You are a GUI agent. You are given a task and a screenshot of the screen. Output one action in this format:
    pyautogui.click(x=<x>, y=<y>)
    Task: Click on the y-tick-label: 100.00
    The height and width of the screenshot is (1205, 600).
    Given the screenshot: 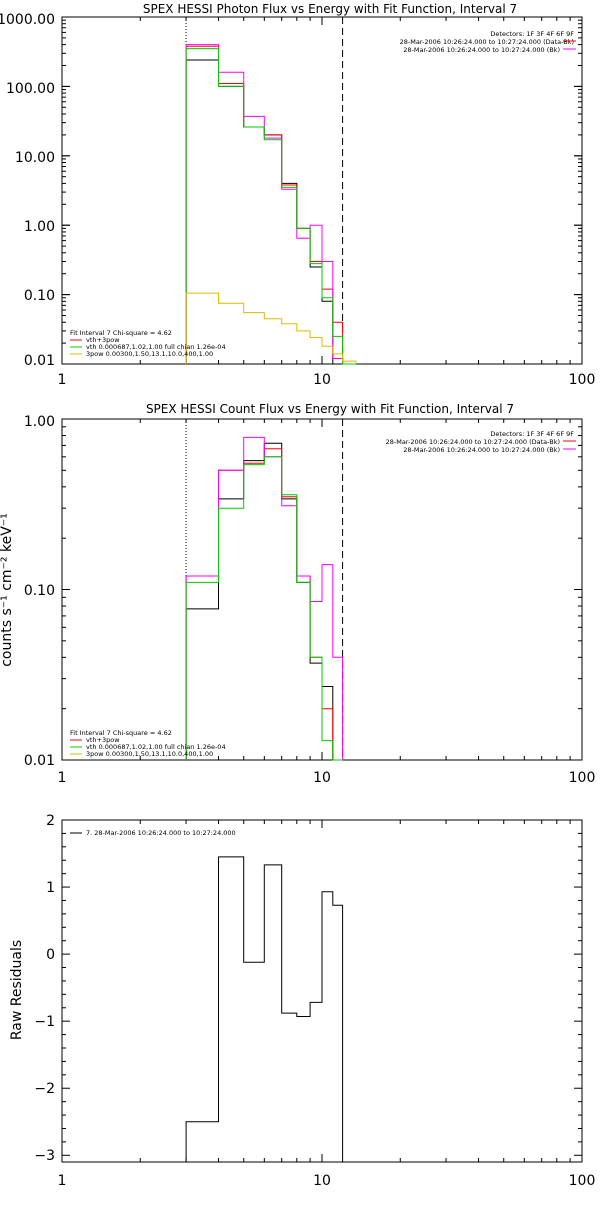 What is the action you would take?
    pyautogui.click(x=30, y=89)
    